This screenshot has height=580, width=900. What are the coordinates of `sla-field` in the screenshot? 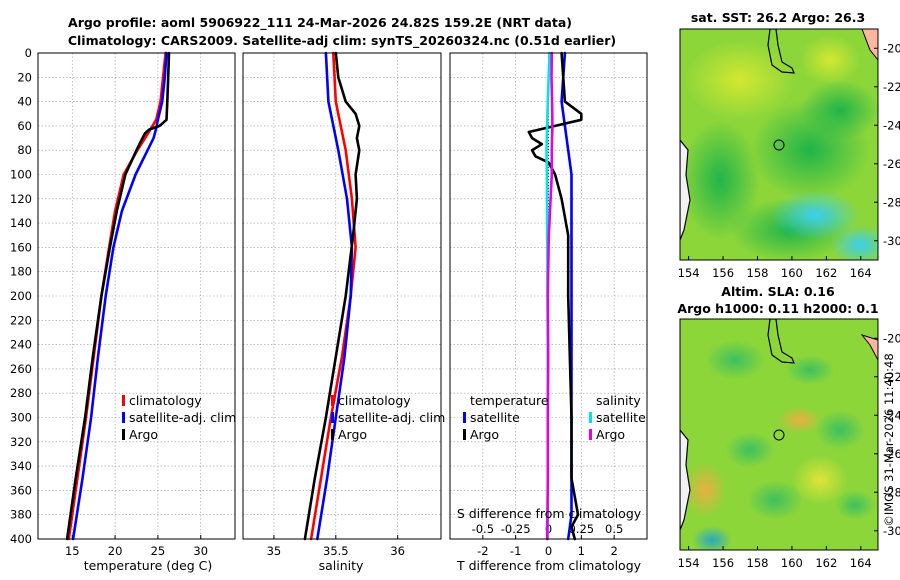 It's located at (779, 434).